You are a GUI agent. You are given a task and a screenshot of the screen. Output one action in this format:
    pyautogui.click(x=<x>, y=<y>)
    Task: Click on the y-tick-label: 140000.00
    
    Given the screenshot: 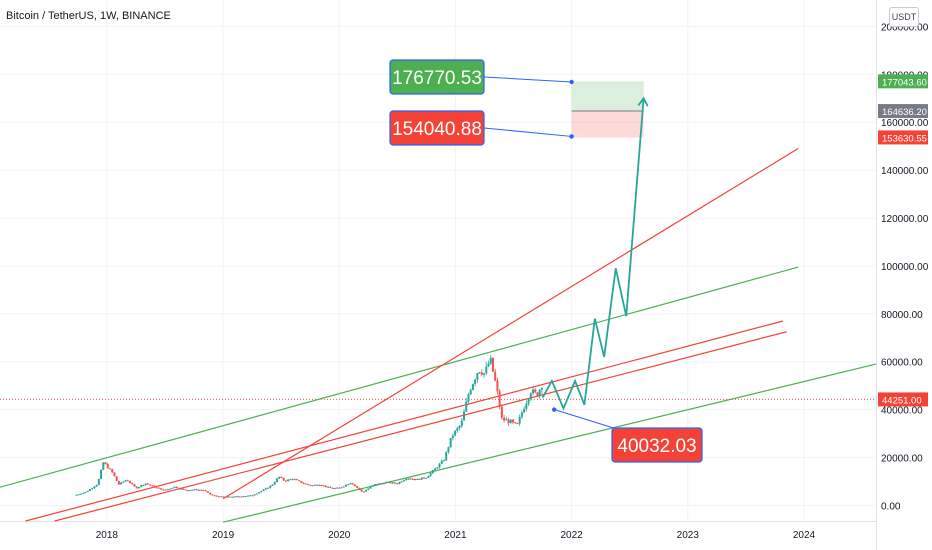 What is the action you would take?
    pyautogui.click(x=905, y=171)
    